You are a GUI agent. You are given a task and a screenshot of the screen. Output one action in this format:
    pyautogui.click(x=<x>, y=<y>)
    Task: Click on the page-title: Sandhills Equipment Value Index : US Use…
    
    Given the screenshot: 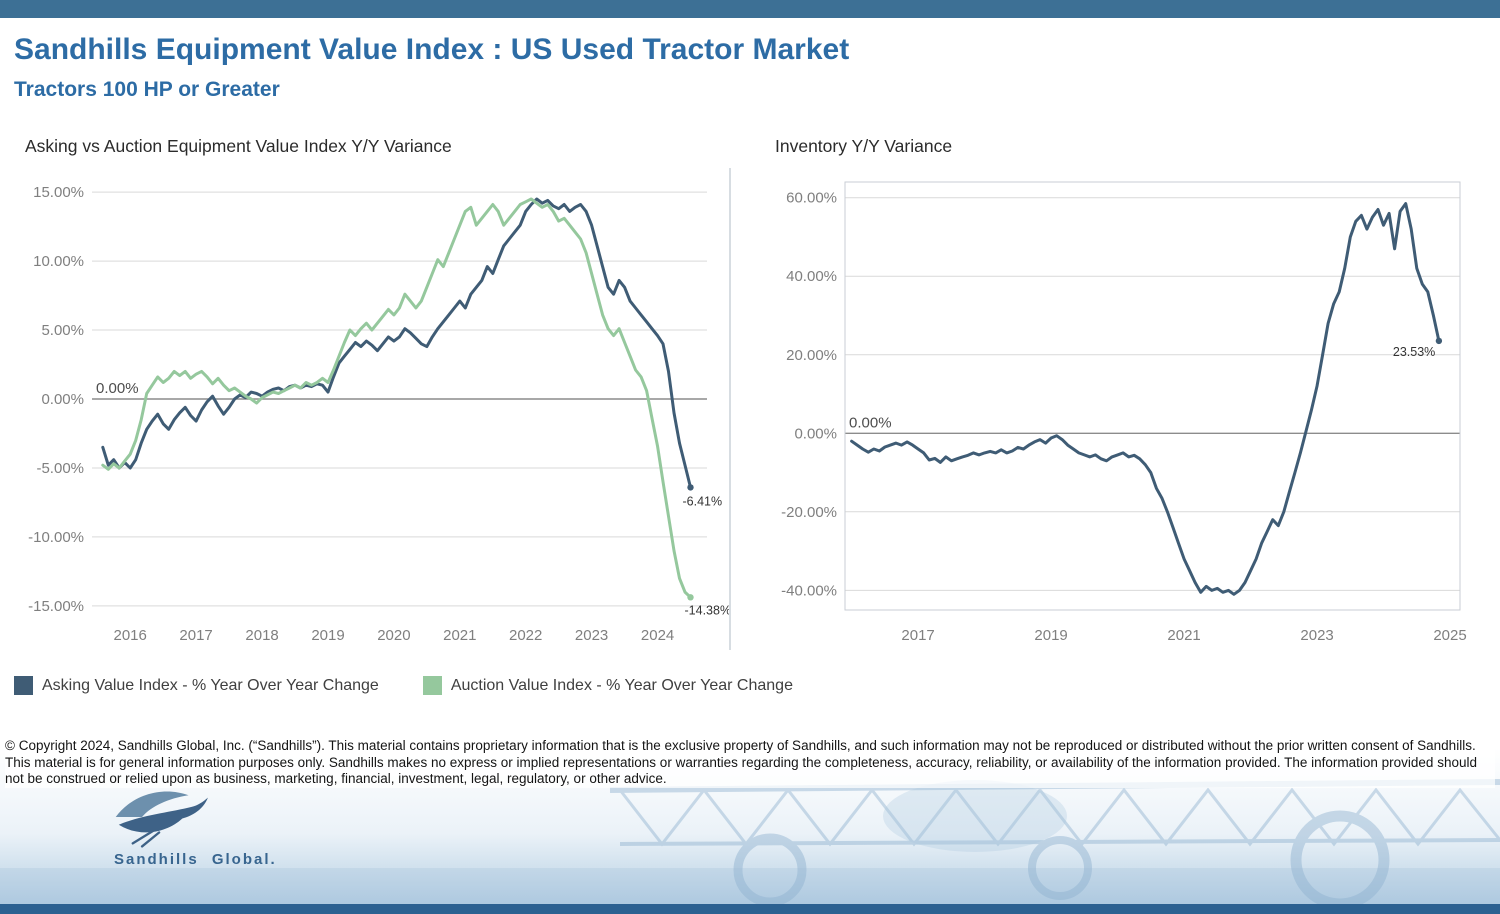 What is the action you would take?
    pyautogui.click(x=432, y=49)
    